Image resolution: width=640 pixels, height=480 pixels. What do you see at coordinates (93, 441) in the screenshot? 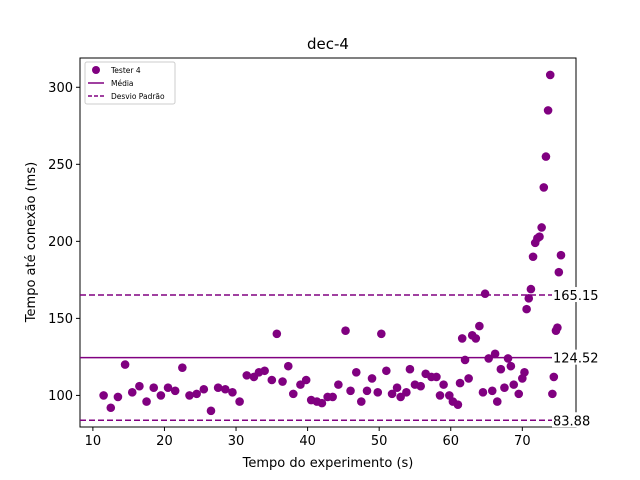
I see `x-tick-label: 10` at bounding box center [93, 441].